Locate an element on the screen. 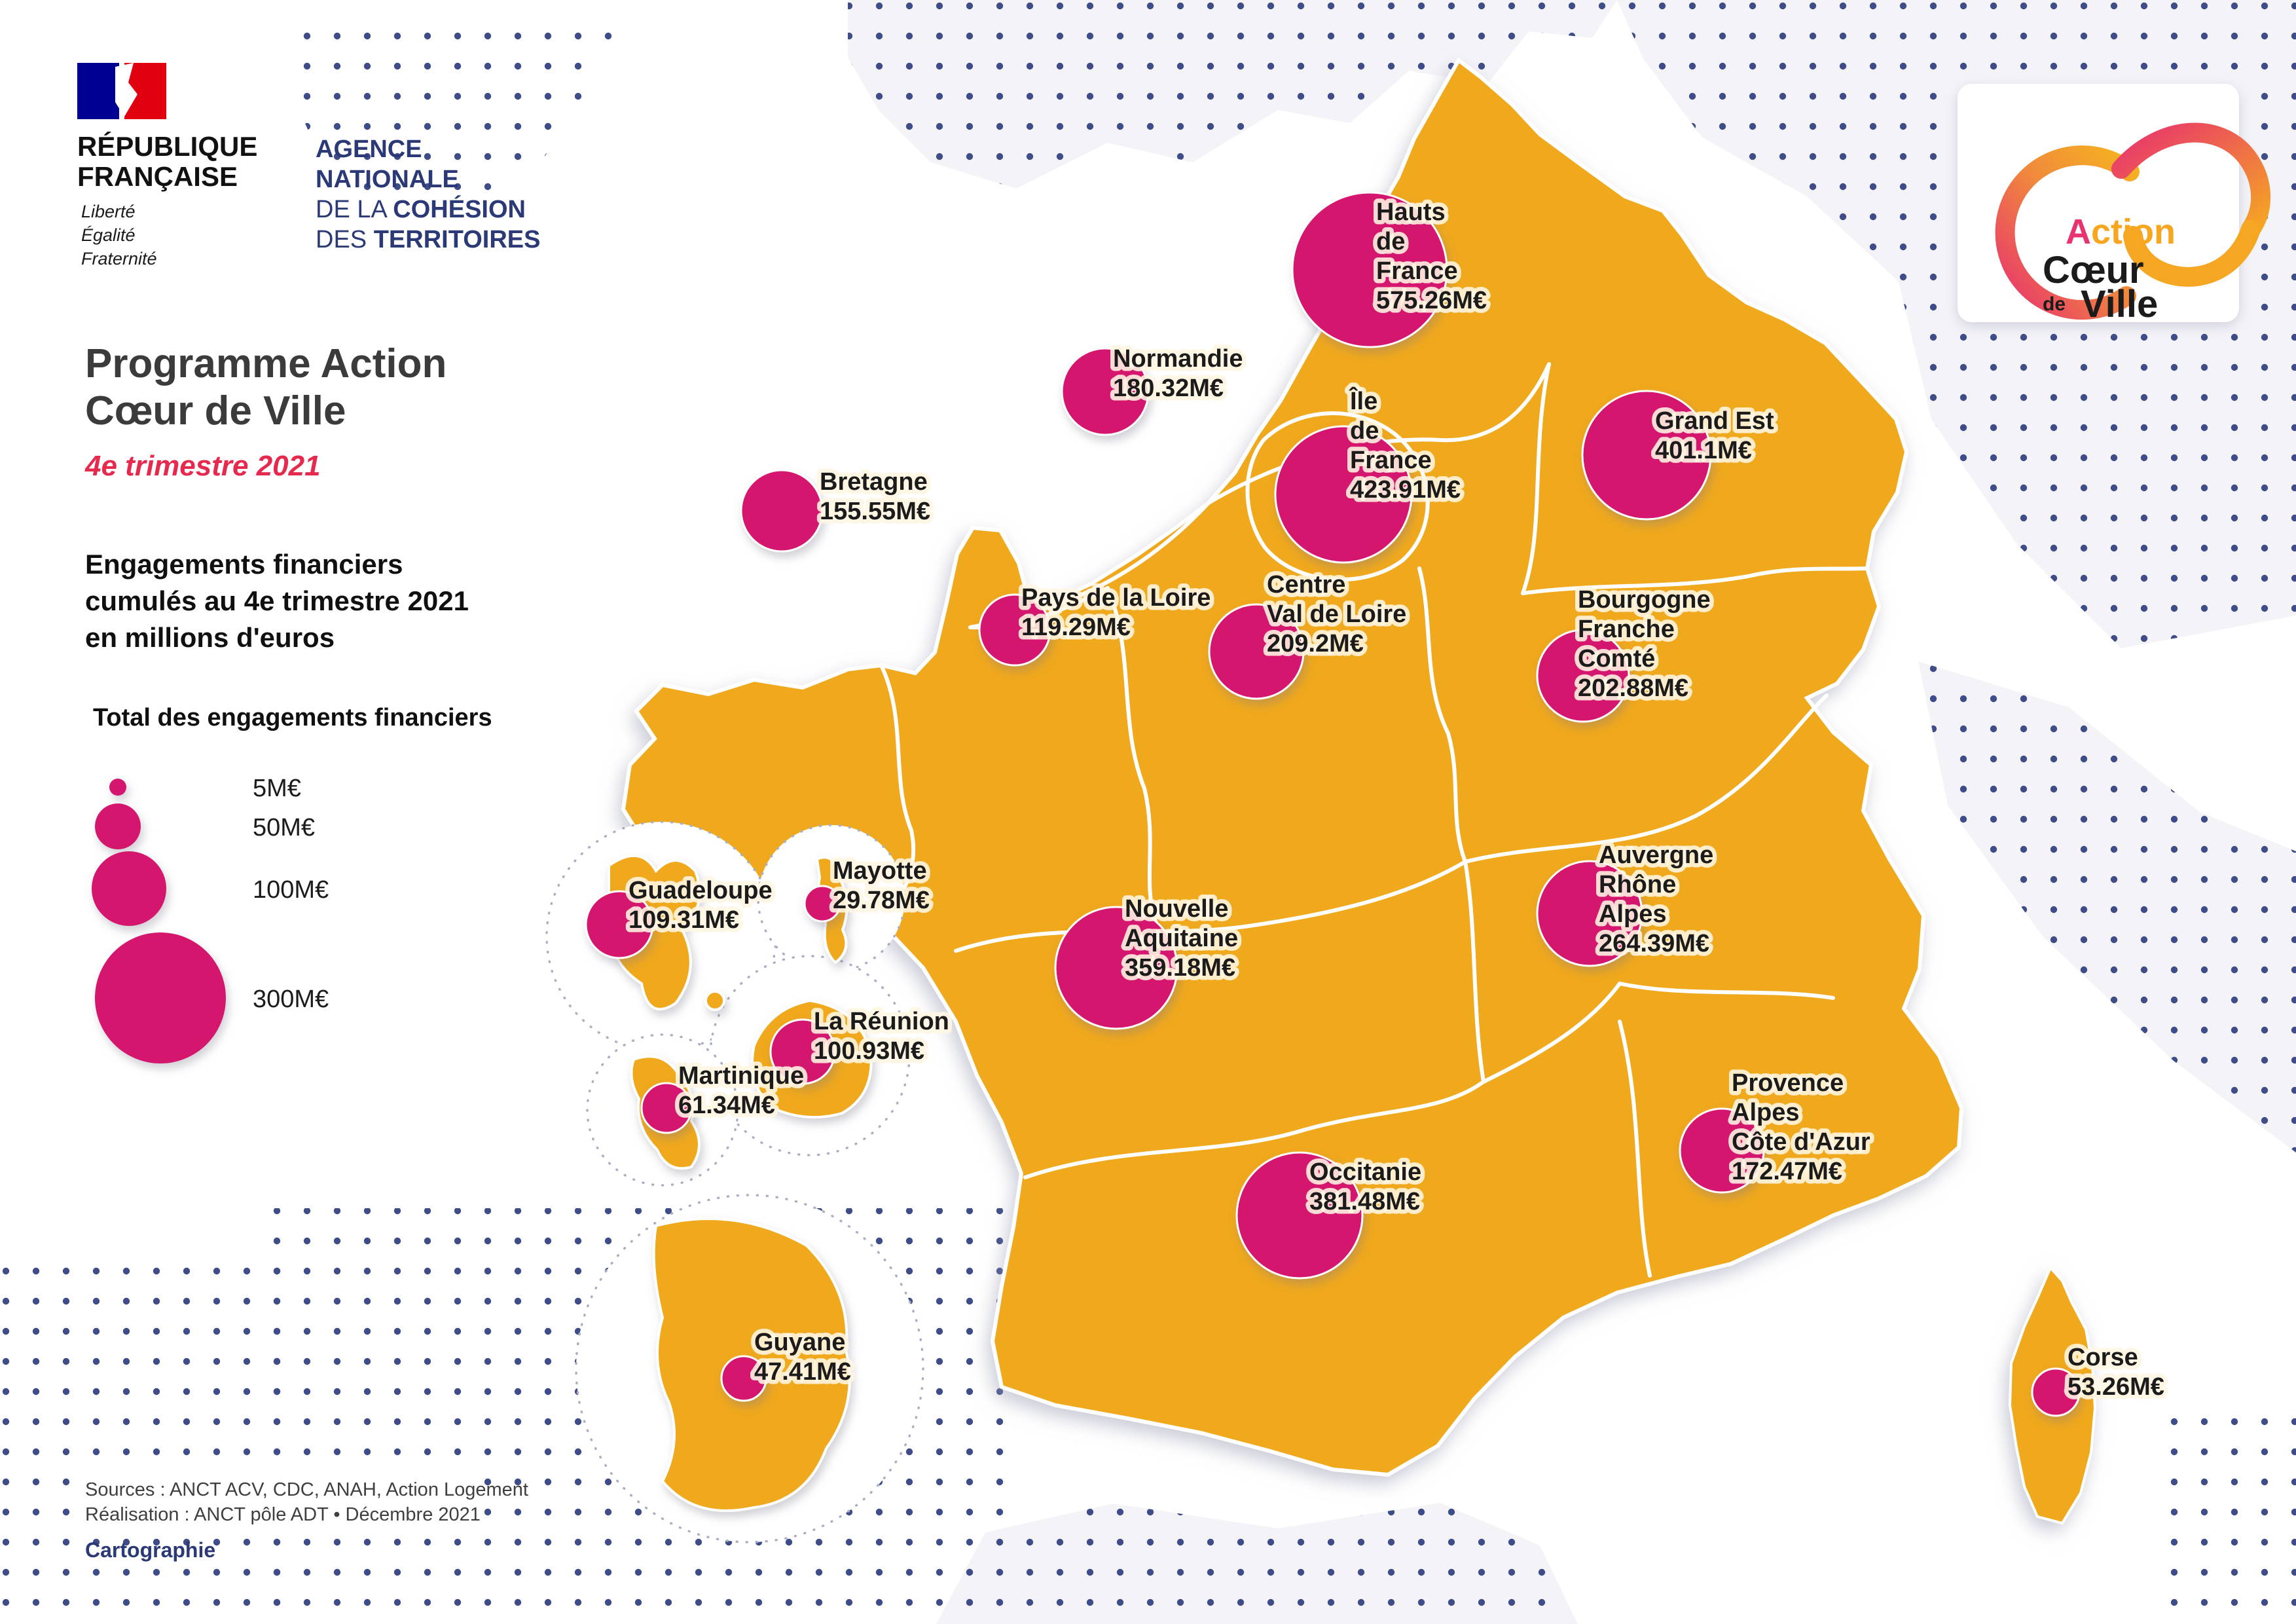  anct-line4: DES TERRITOIRES is located at coordinates (428, 239).